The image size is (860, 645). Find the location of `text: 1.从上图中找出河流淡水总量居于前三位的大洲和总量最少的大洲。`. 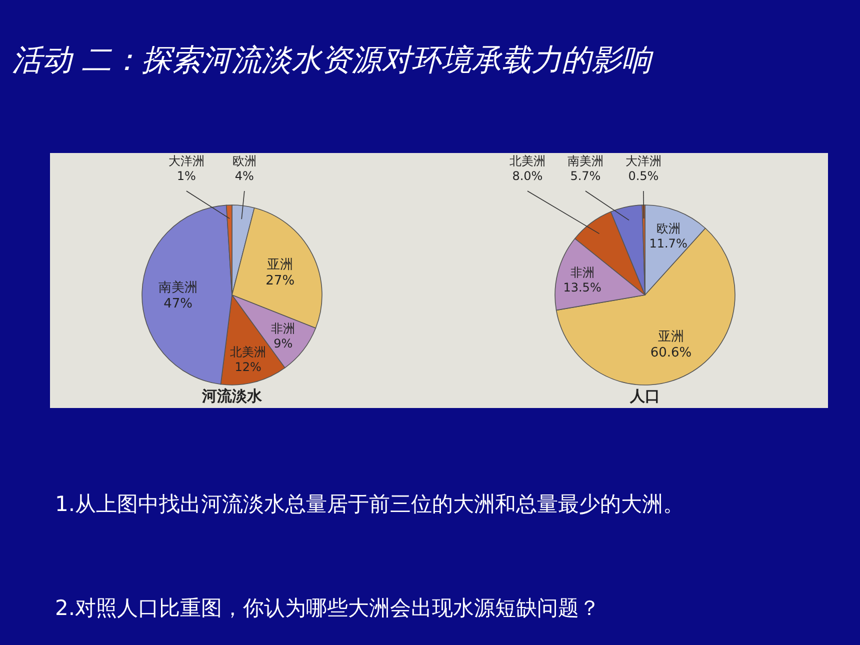

text: 1.从上图中找出河流淡水总量居于前三位的大洲和总量最少的大洲。 is located at coordinates (370, 504).